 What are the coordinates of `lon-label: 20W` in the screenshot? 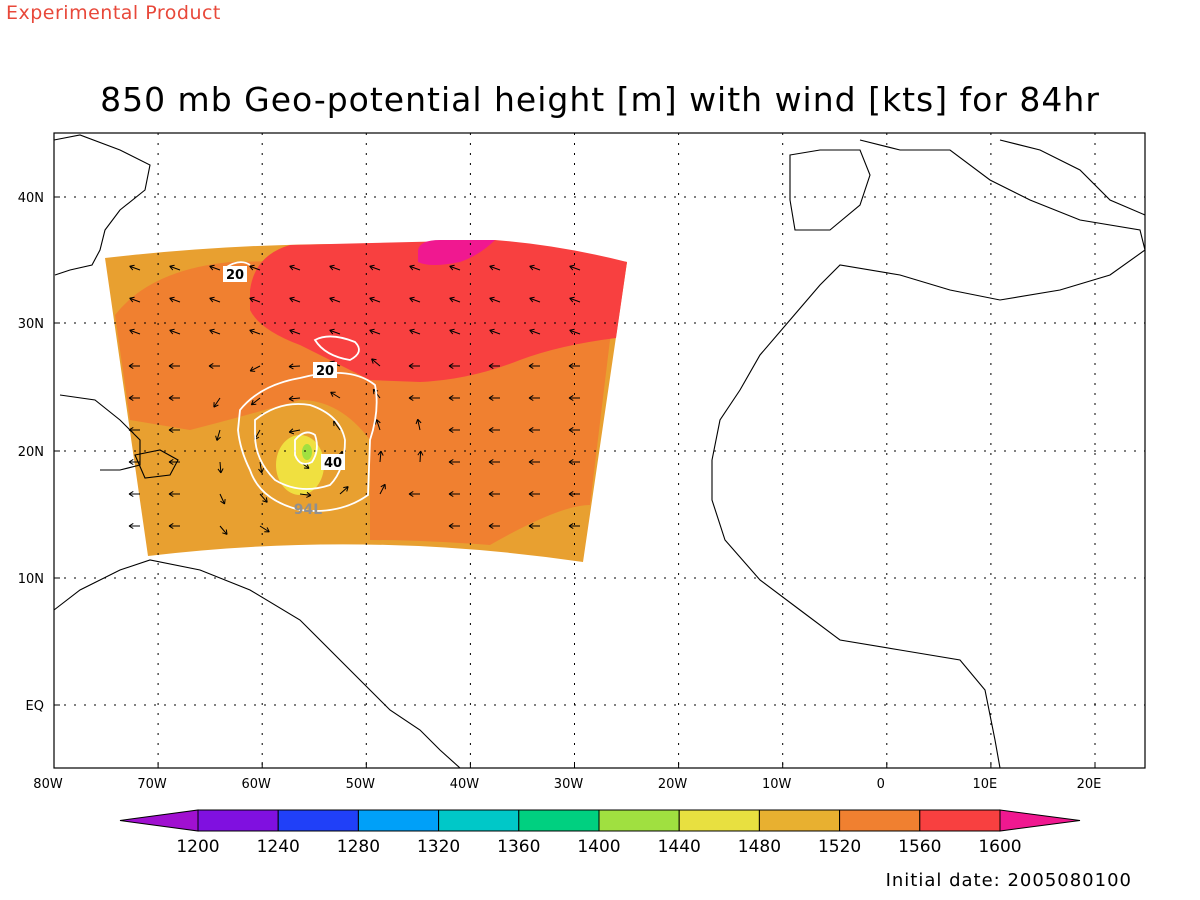 It's located at (673, 784).